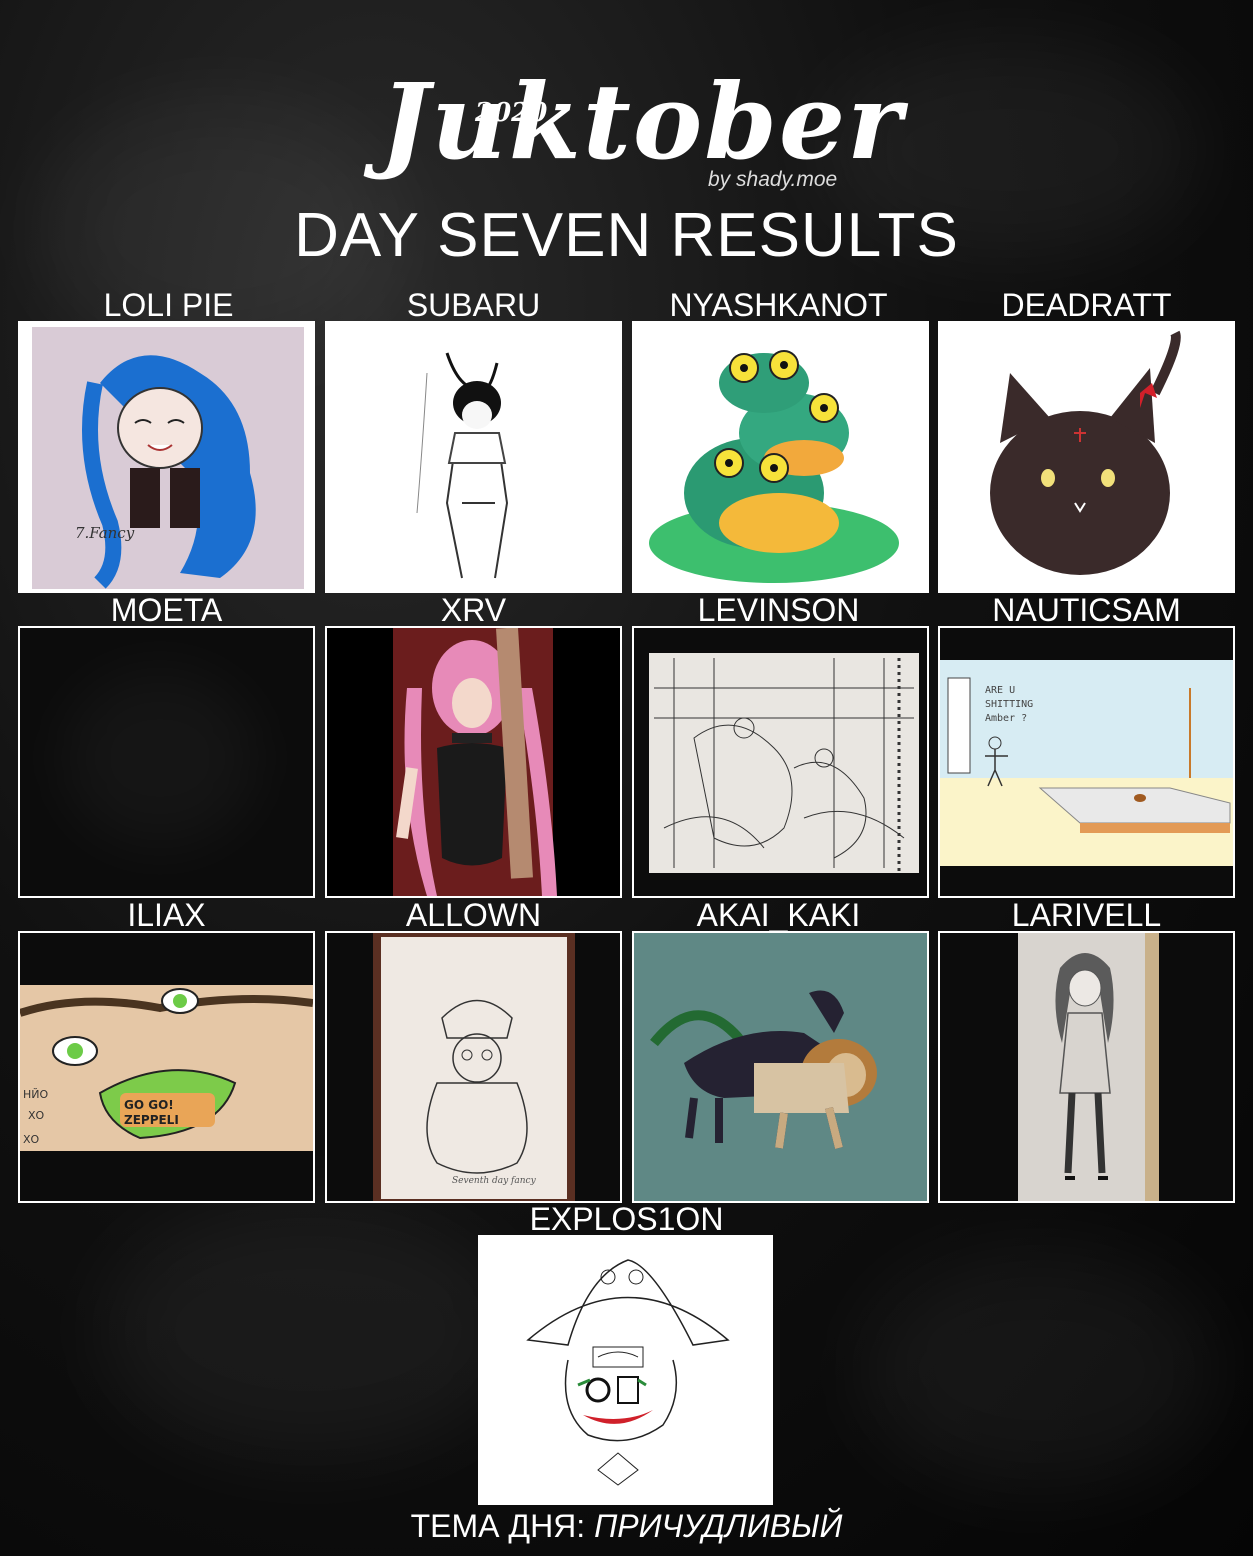  I want to click on entry-name: XRV, so click(473, 610).